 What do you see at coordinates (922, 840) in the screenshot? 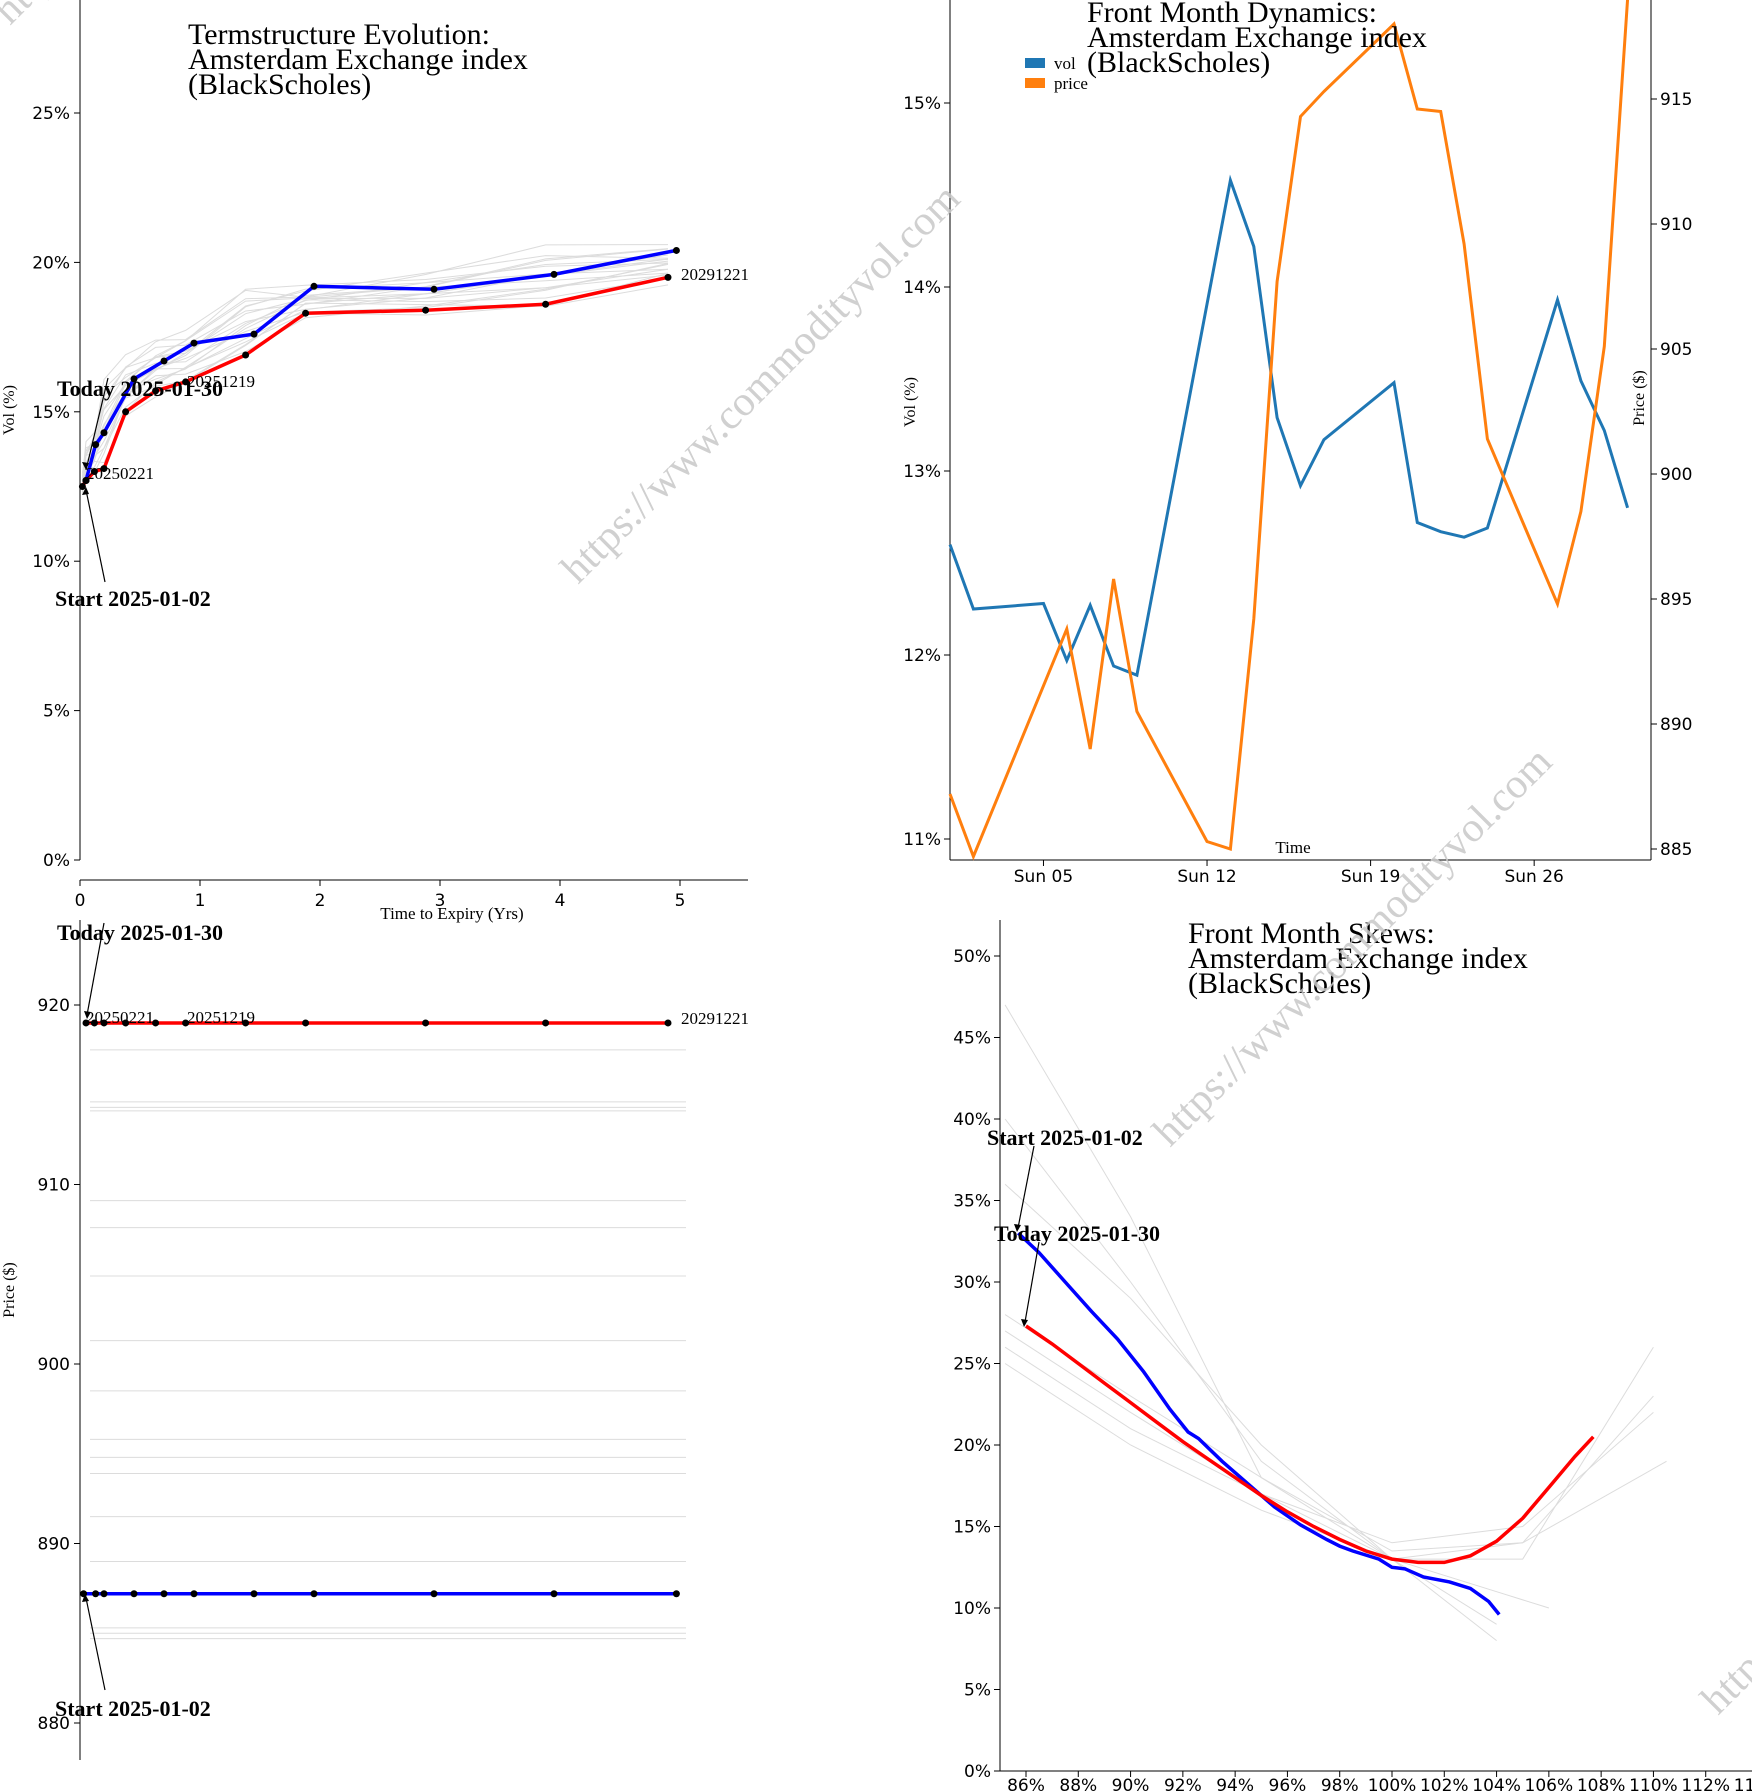
I see `dynamics-y-tick-label: 11%` at bounding box center [922, 840].